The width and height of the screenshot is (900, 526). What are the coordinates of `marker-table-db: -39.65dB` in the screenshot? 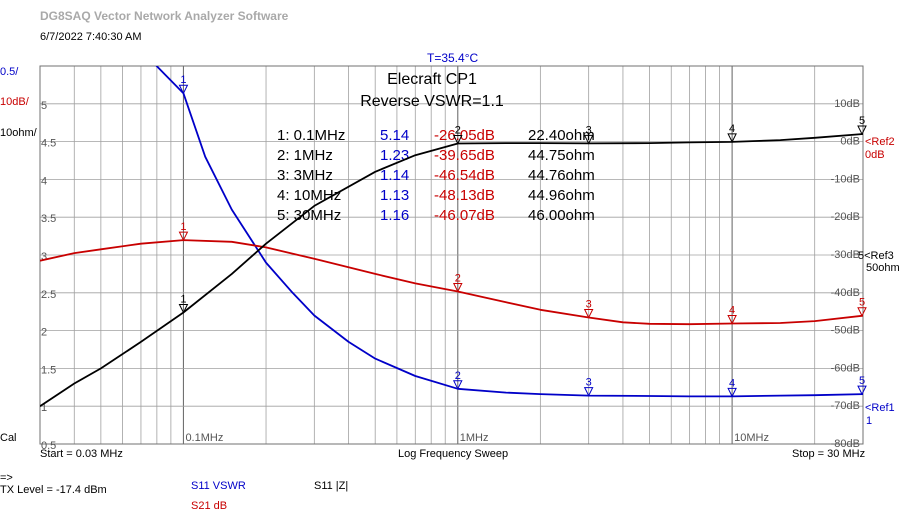 It's located at (464, 155).